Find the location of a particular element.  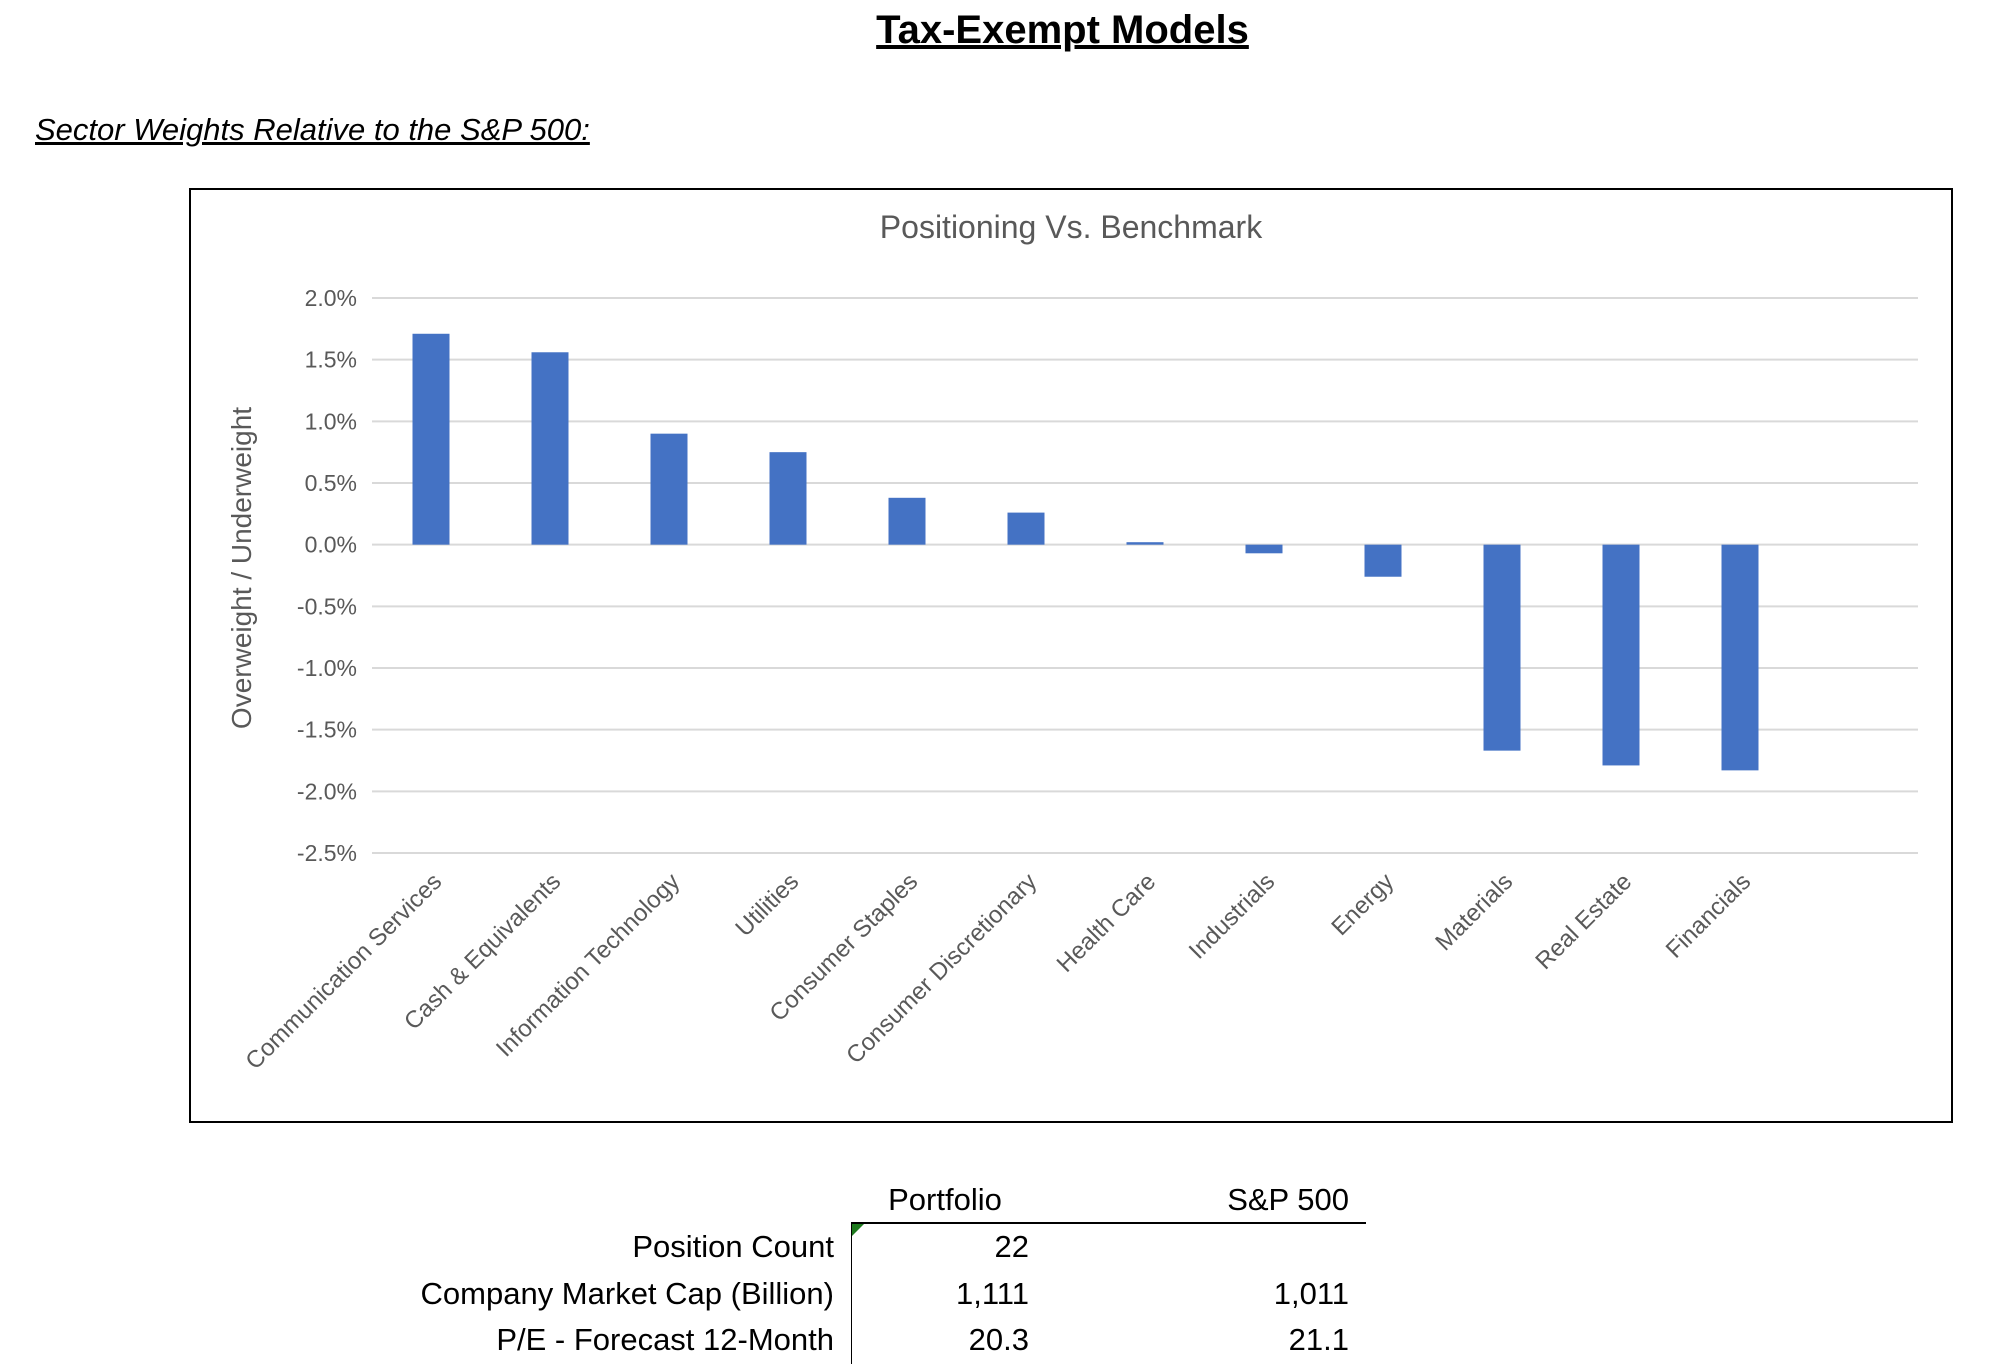

row-label-market-cap: Company Market Cap (Billion) is located at coordinates (627, 1293).